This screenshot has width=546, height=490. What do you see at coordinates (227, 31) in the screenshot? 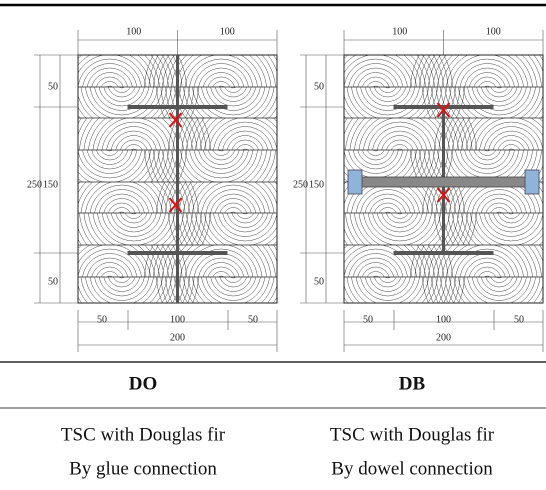
I see `dim-label: 100` at bounding box center [227, 31].